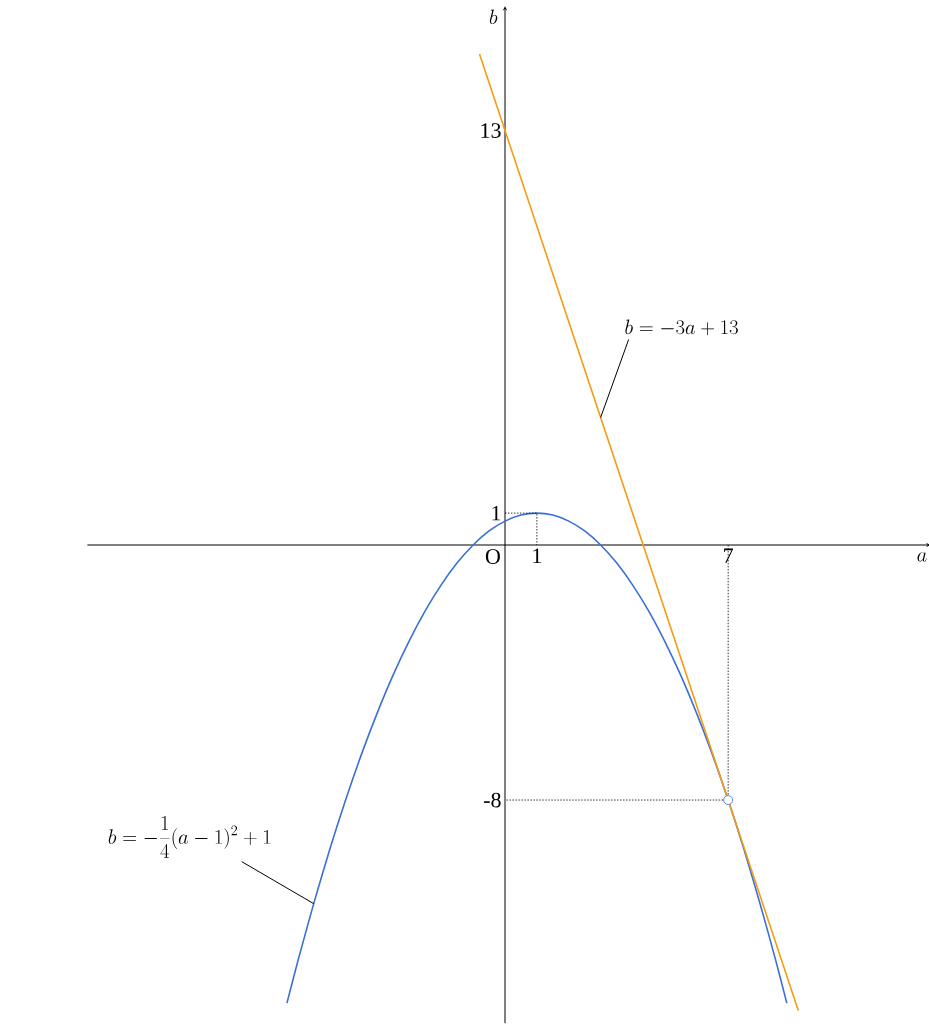 This screenshot has height=1024, width=929. Describe the element at coordinates (922, 557) in the screenshot. I see `x-axis-title: $a$` at that location.